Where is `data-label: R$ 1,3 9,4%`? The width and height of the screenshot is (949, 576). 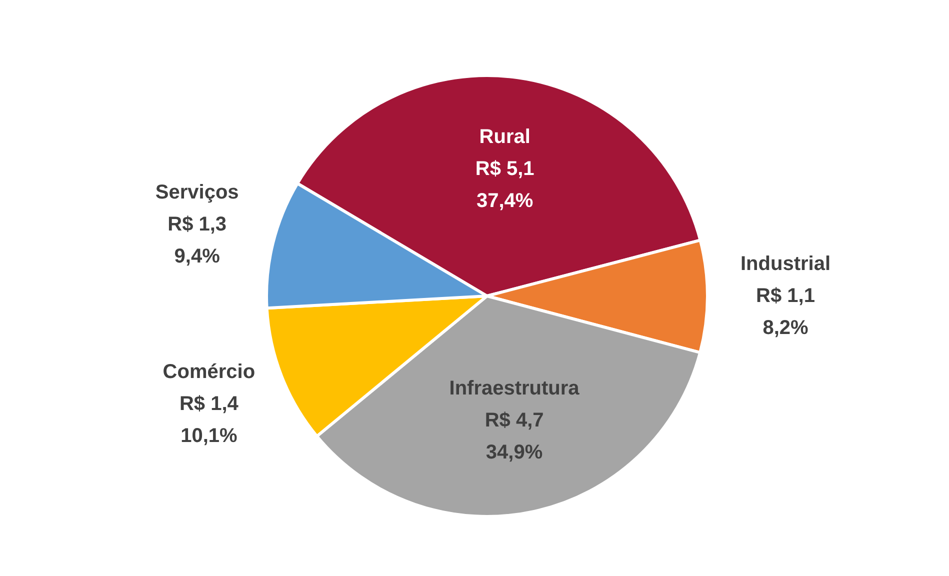
data-label: R$ 1,3 9,4% is located at coordinates (197, 240).